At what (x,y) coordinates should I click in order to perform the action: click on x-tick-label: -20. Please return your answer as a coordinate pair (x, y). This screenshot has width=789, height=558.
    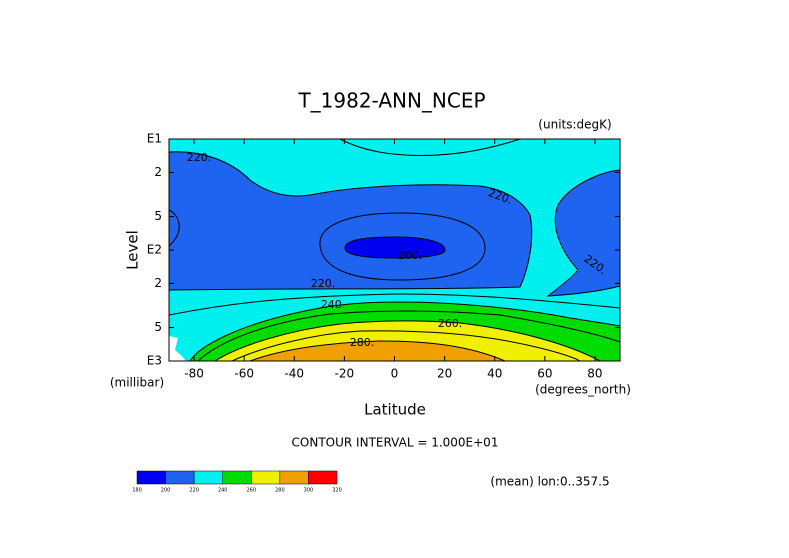
    Looking at the image, I should click on (345, 374).